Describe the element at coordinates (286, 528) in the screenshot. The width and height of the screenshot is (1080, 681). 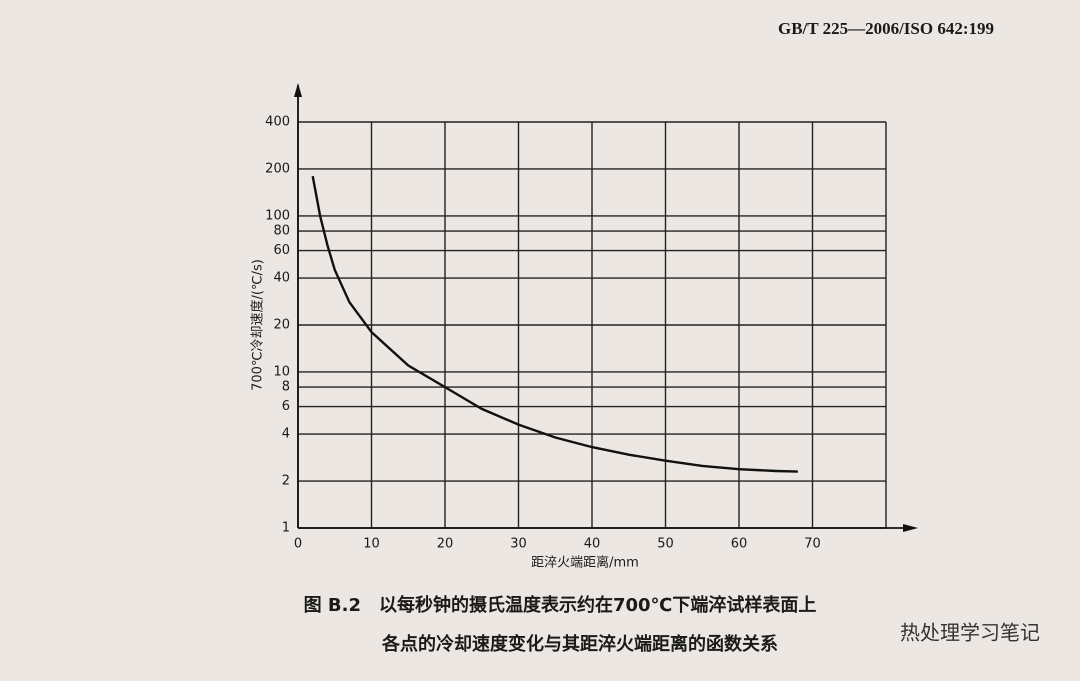
I see `y-tick-label: 1` at that location.